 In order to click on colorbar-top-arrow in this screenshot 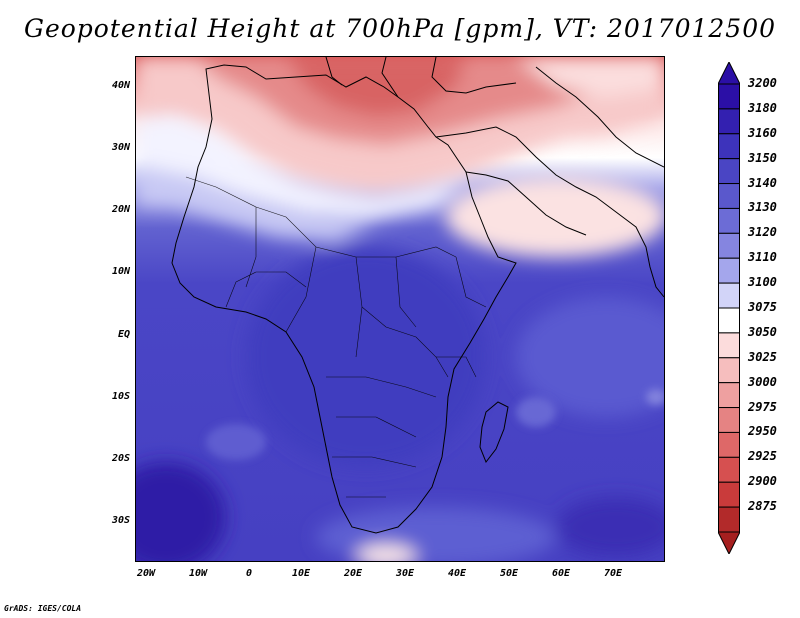, I will do `click(729, 73)`.